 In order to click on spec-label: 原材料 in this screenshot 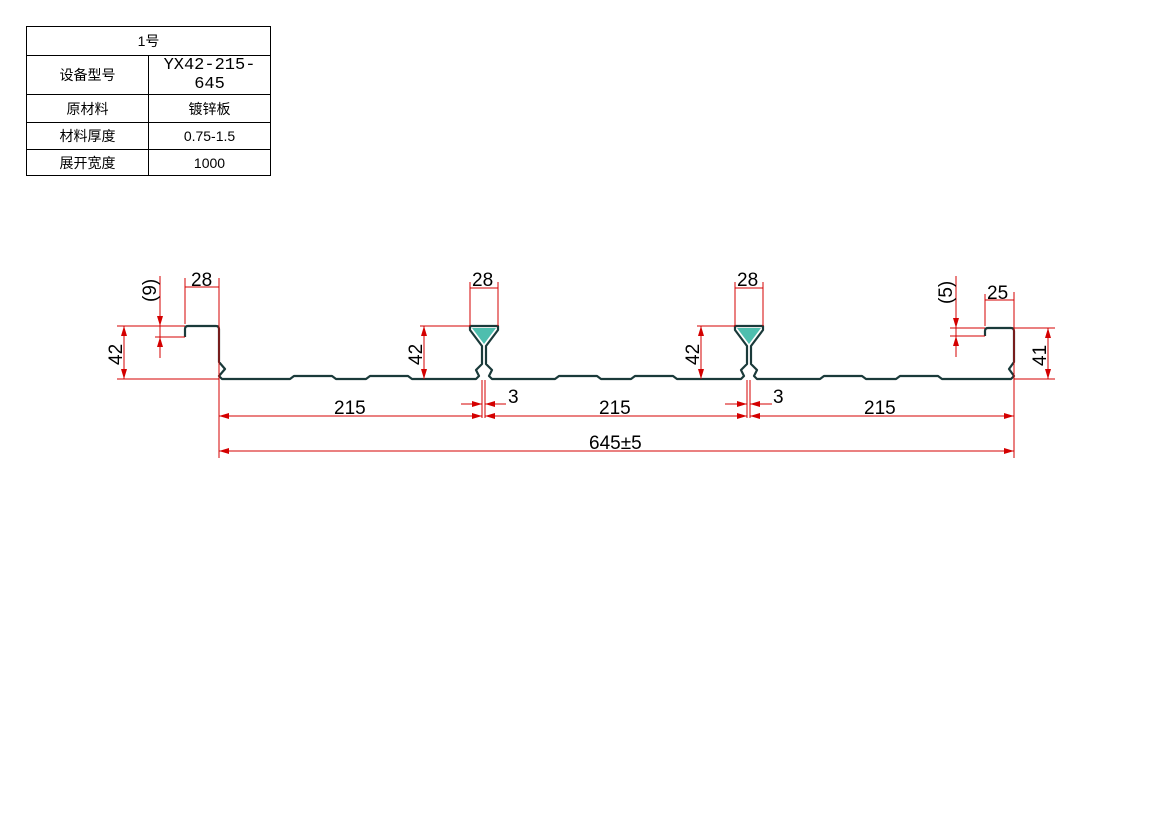, I will do `click(87, 108)`.